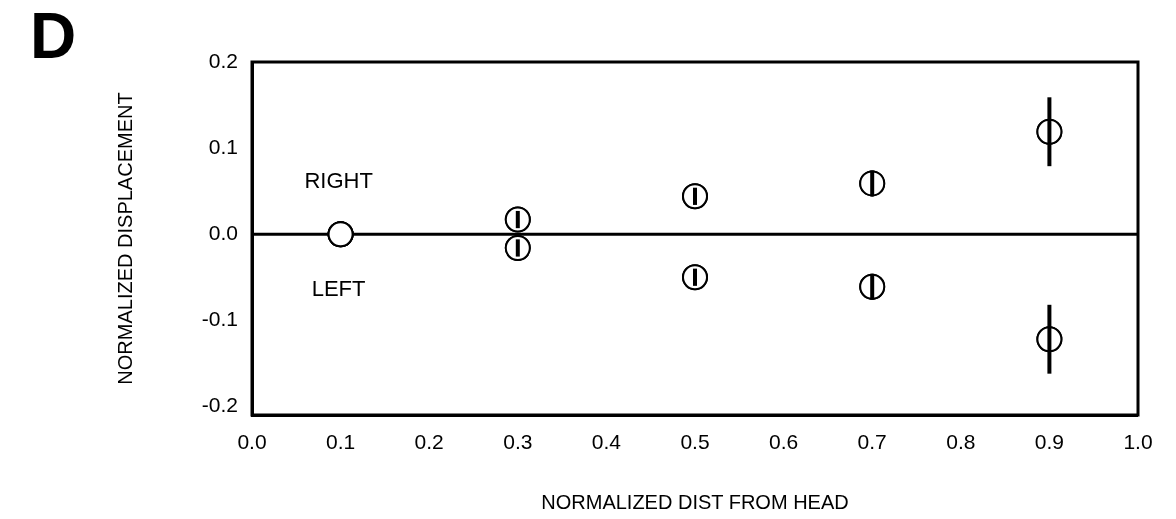  Describe the element at coordinates (961, 442) in the screenshot. I see `x-tick-label: 0.8` at that location.